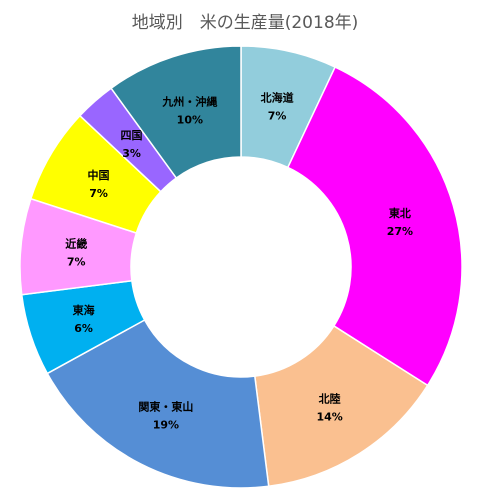  I want to click on donut-segment, so click(176, 112).